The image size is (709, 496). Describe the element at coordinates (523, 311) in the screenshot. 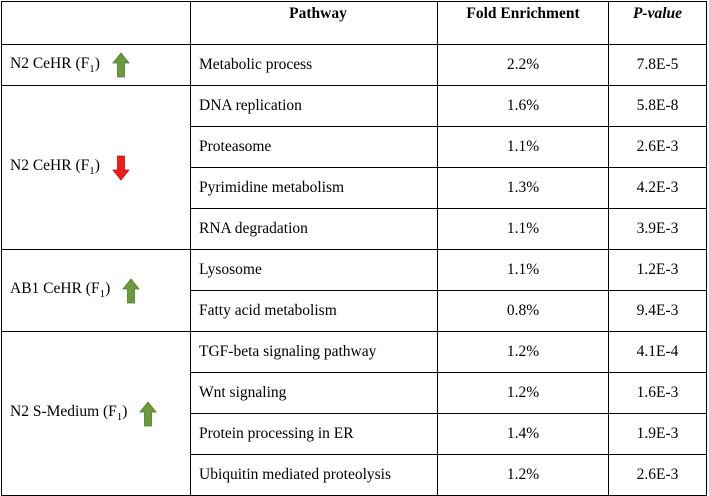

I see `fold-enrichment-cell: 0.8%` at that location.